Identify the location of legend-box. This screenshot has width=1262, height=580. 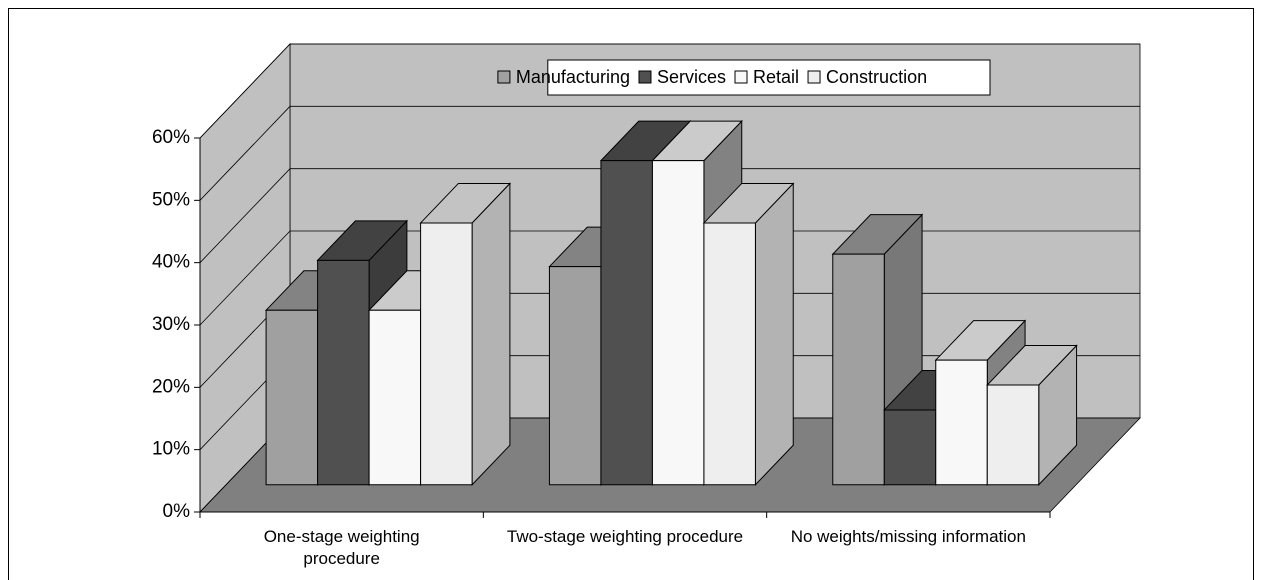
(769, 77).